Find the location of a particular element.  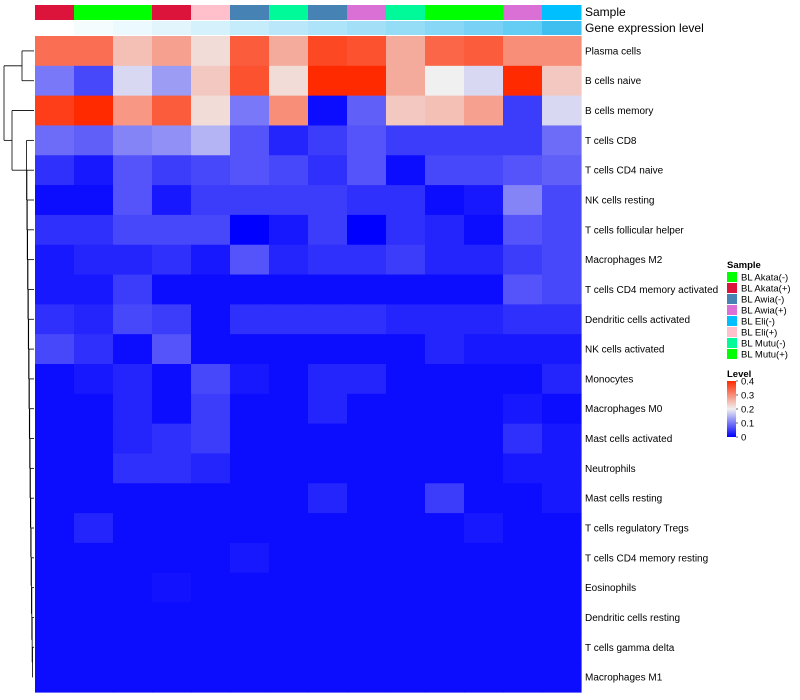

row-label: B cells memory is located at coordinates (619, 111).